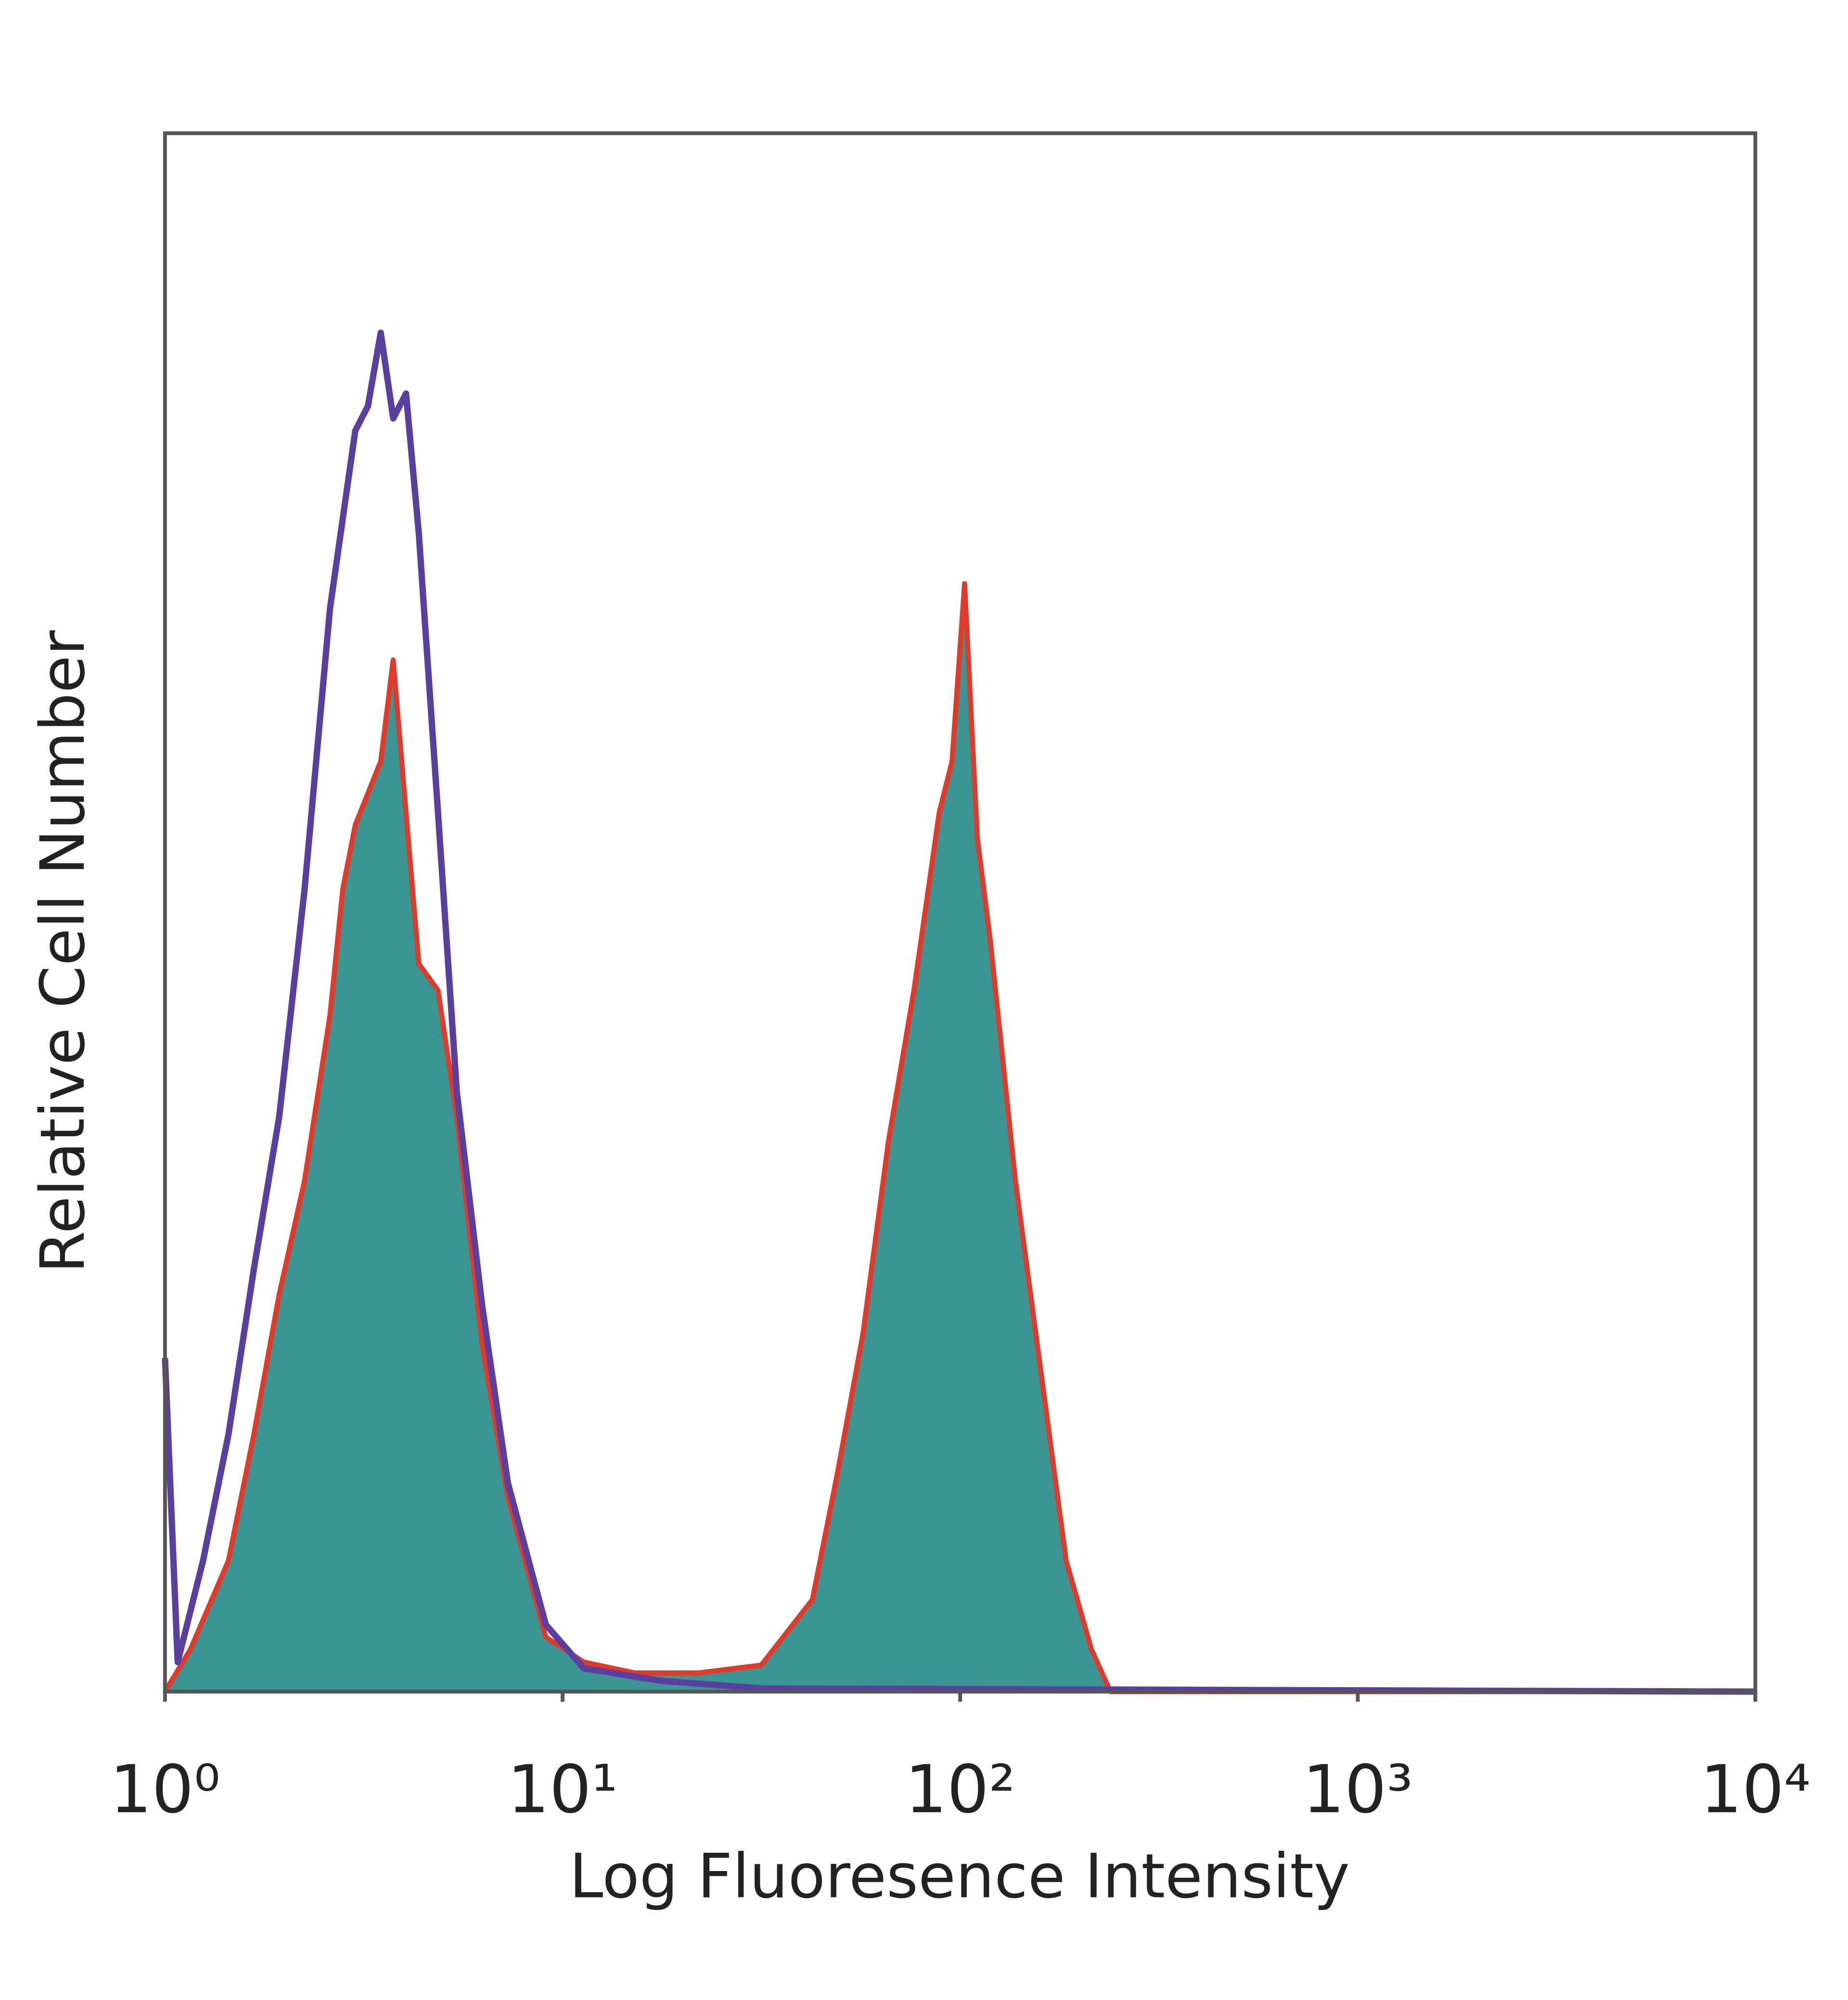 This screenshot has width=1848, height=2000. What do you see at coordinates (959, 1876) in the screenshot?
I see `x-axis-label: Log Fluoresence Intensity` at bounding box center [959, 1876].